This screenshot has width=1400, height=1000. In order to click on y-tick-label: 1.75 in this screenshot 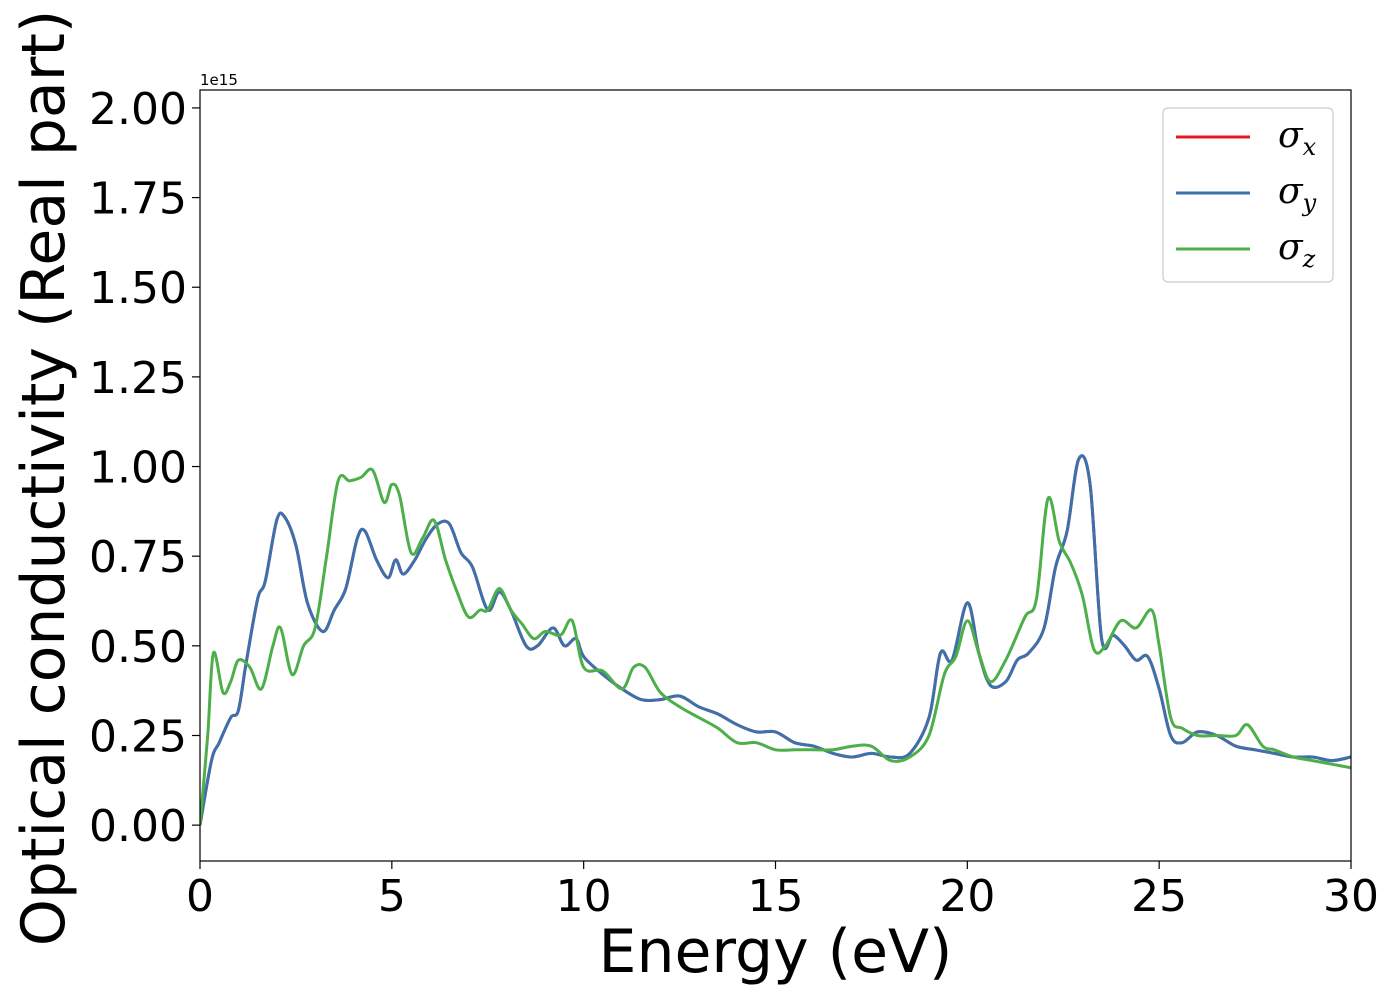, I will do `click(138, 199)`.